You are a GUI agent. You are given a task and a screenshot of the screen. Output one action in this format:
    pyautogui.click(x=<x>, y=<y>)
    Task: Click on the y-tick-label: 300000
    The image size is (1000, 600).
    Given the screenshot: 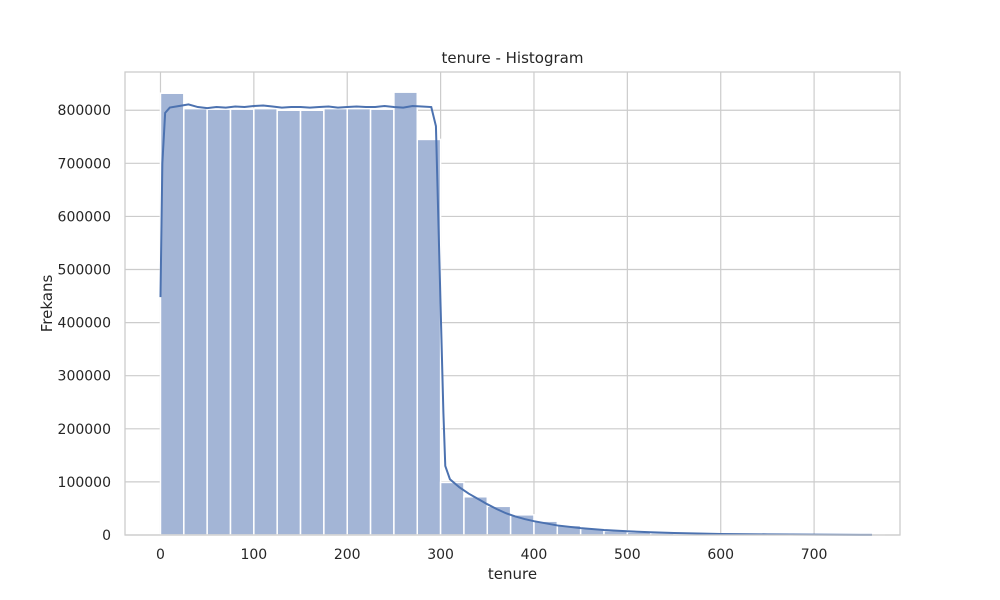 What is the action you would take?
    pyautogui.click(x=84, y=377)
    